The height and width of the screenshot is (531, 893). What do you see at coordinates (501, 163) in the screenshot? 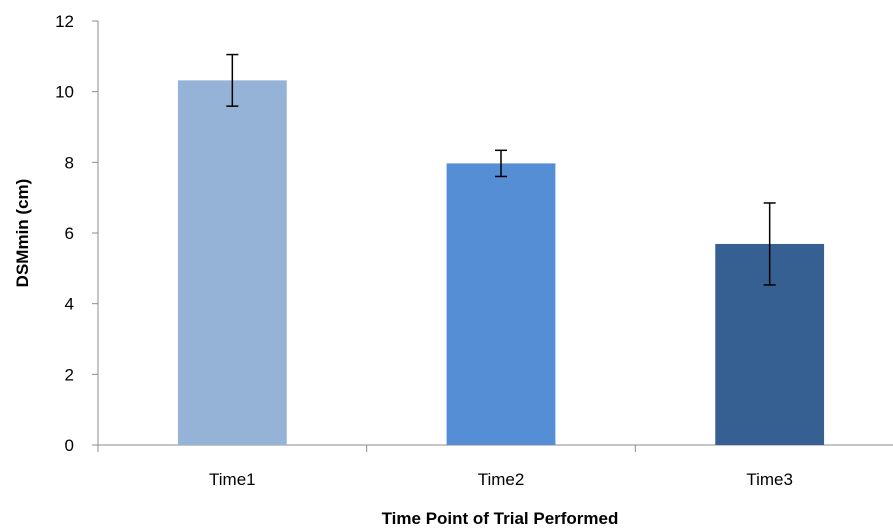
I see `error-bar-time2` at bounding box center [501, 163].